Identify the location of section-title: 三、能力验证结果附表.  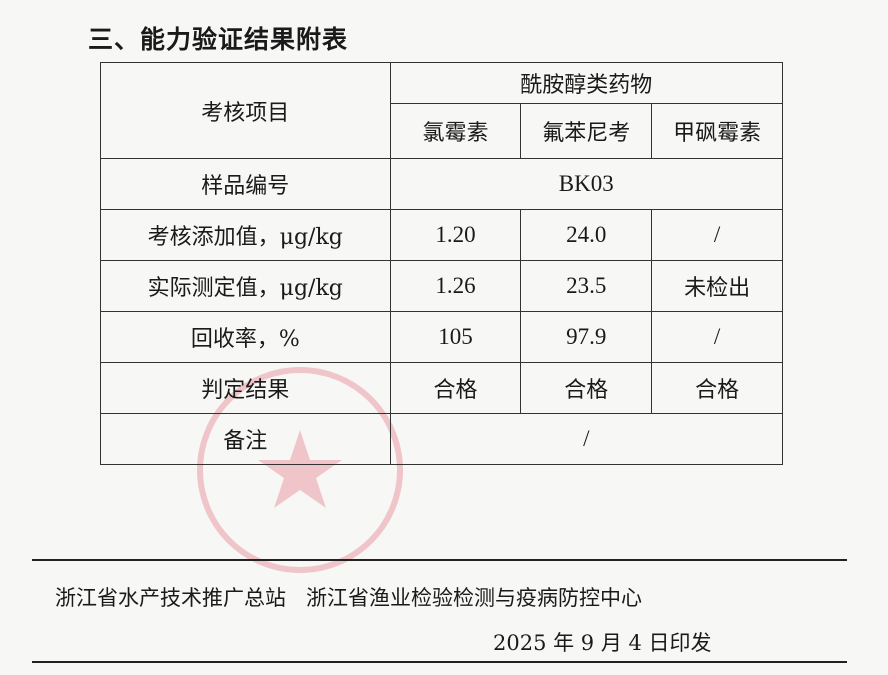
(218, 39).